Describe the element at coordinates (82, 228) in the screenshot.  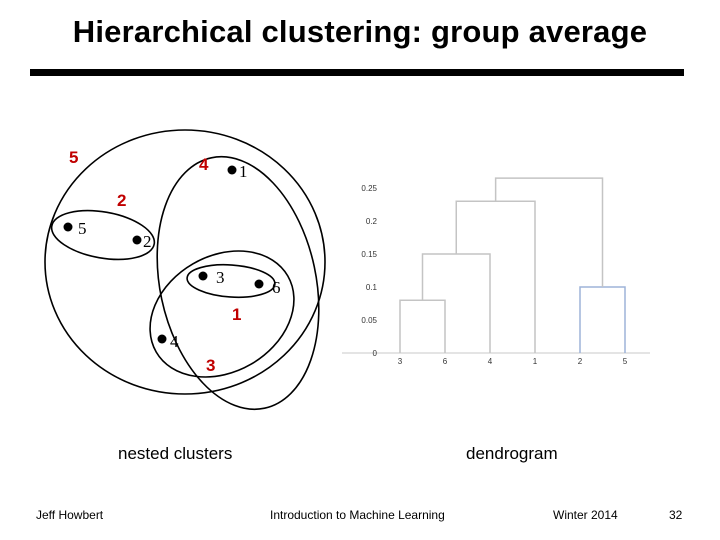
I see `point-label-5: 5` at that location.